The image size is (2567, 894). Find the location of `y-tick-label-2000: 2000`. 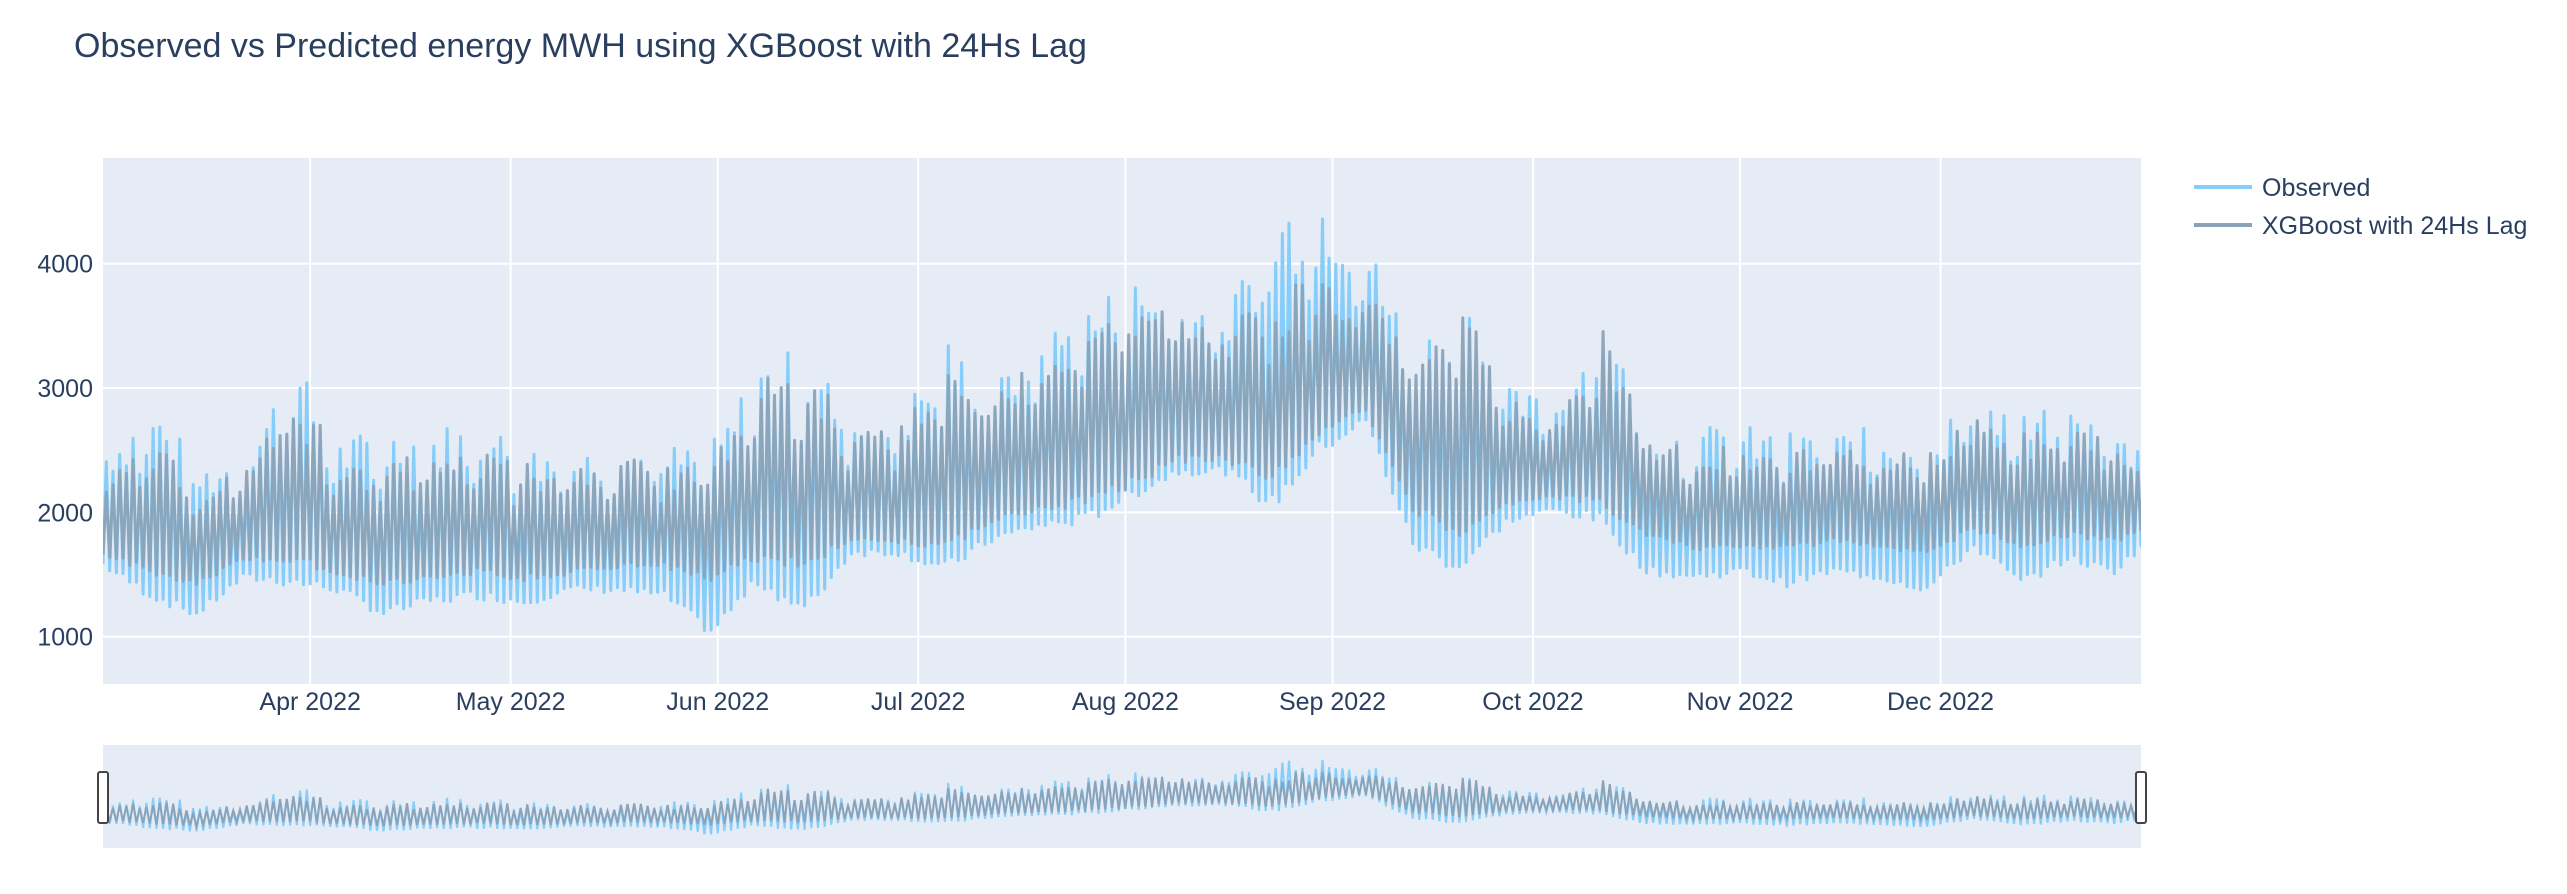

y-tick-label-2000: 2000 is located at coordinates (65, 513).